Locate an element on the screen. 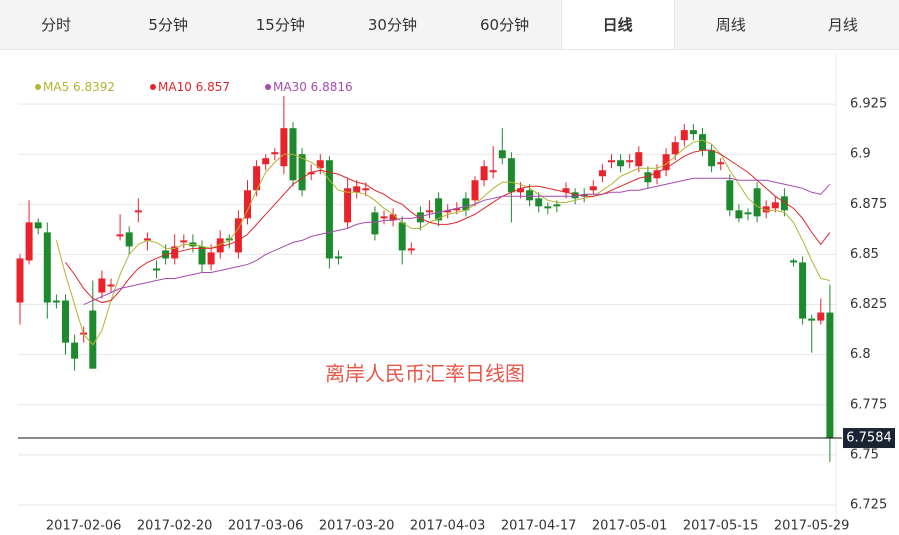 This screenshot has height=535, width=899. tab: 日线 is located at coordinates (617, 24).